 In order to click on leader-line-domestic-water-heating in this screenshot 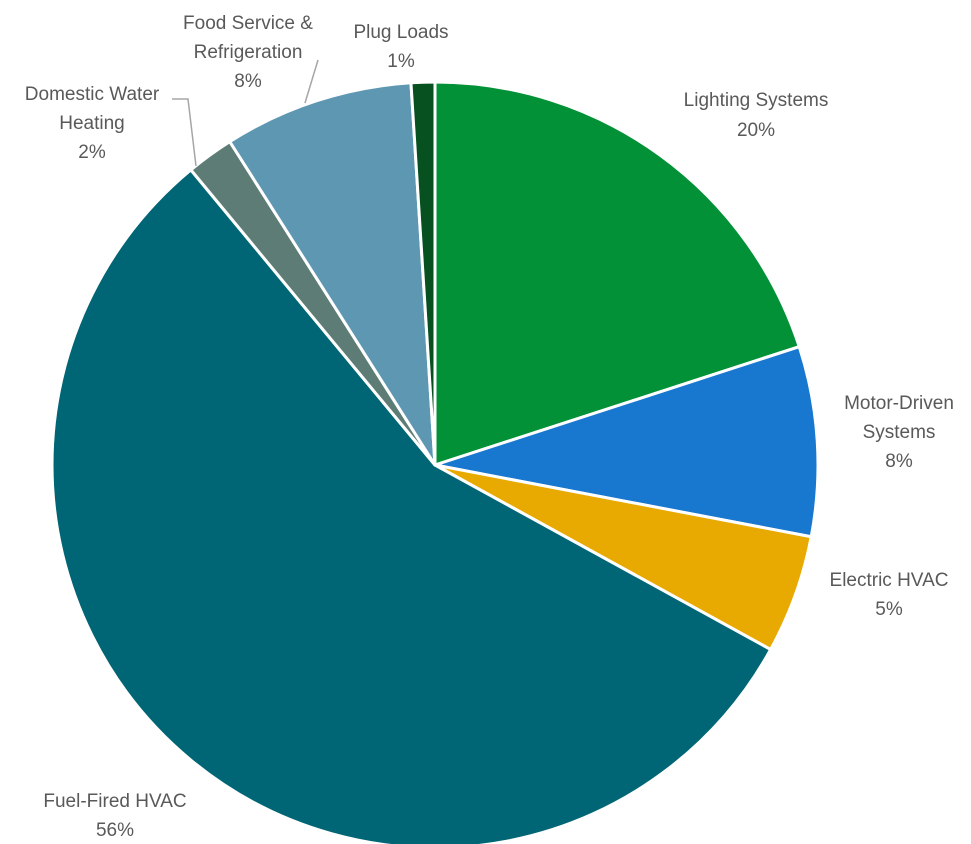, I will do `click(184, 132)`.